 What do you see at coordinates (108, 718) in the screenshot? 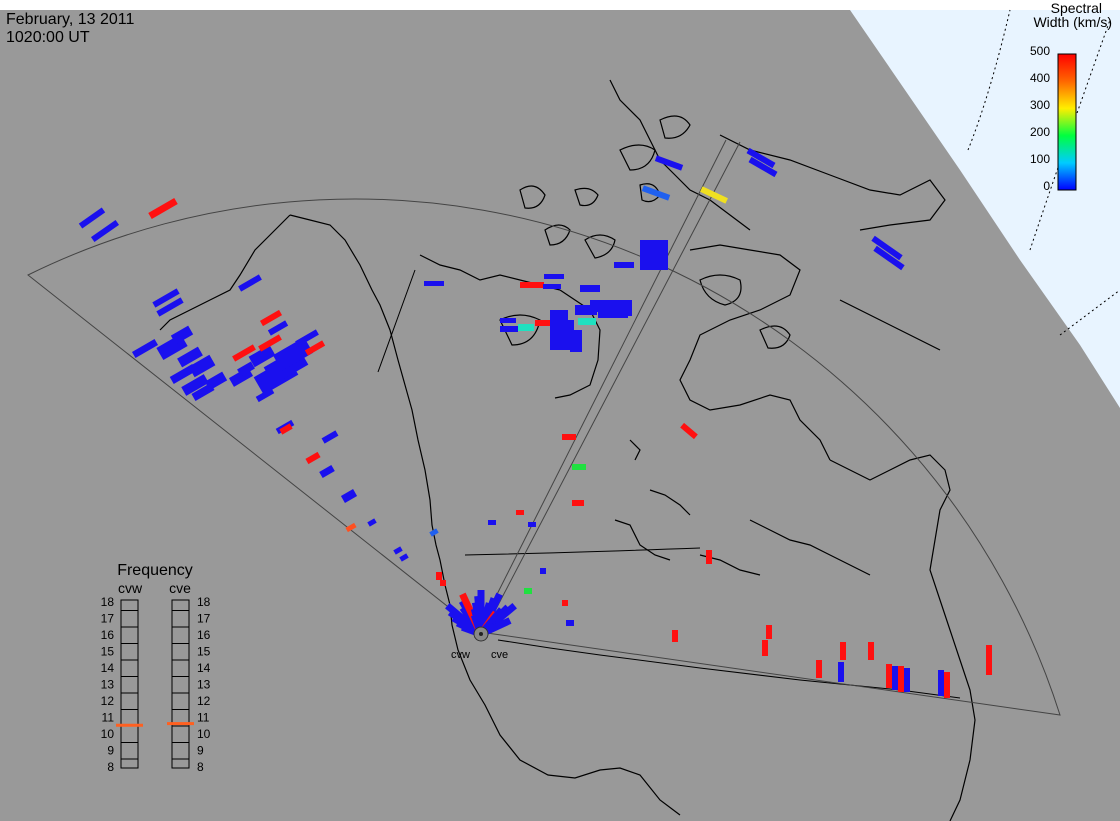
I see `frequency-tick-left: 11` at bounding box center [108, 718].